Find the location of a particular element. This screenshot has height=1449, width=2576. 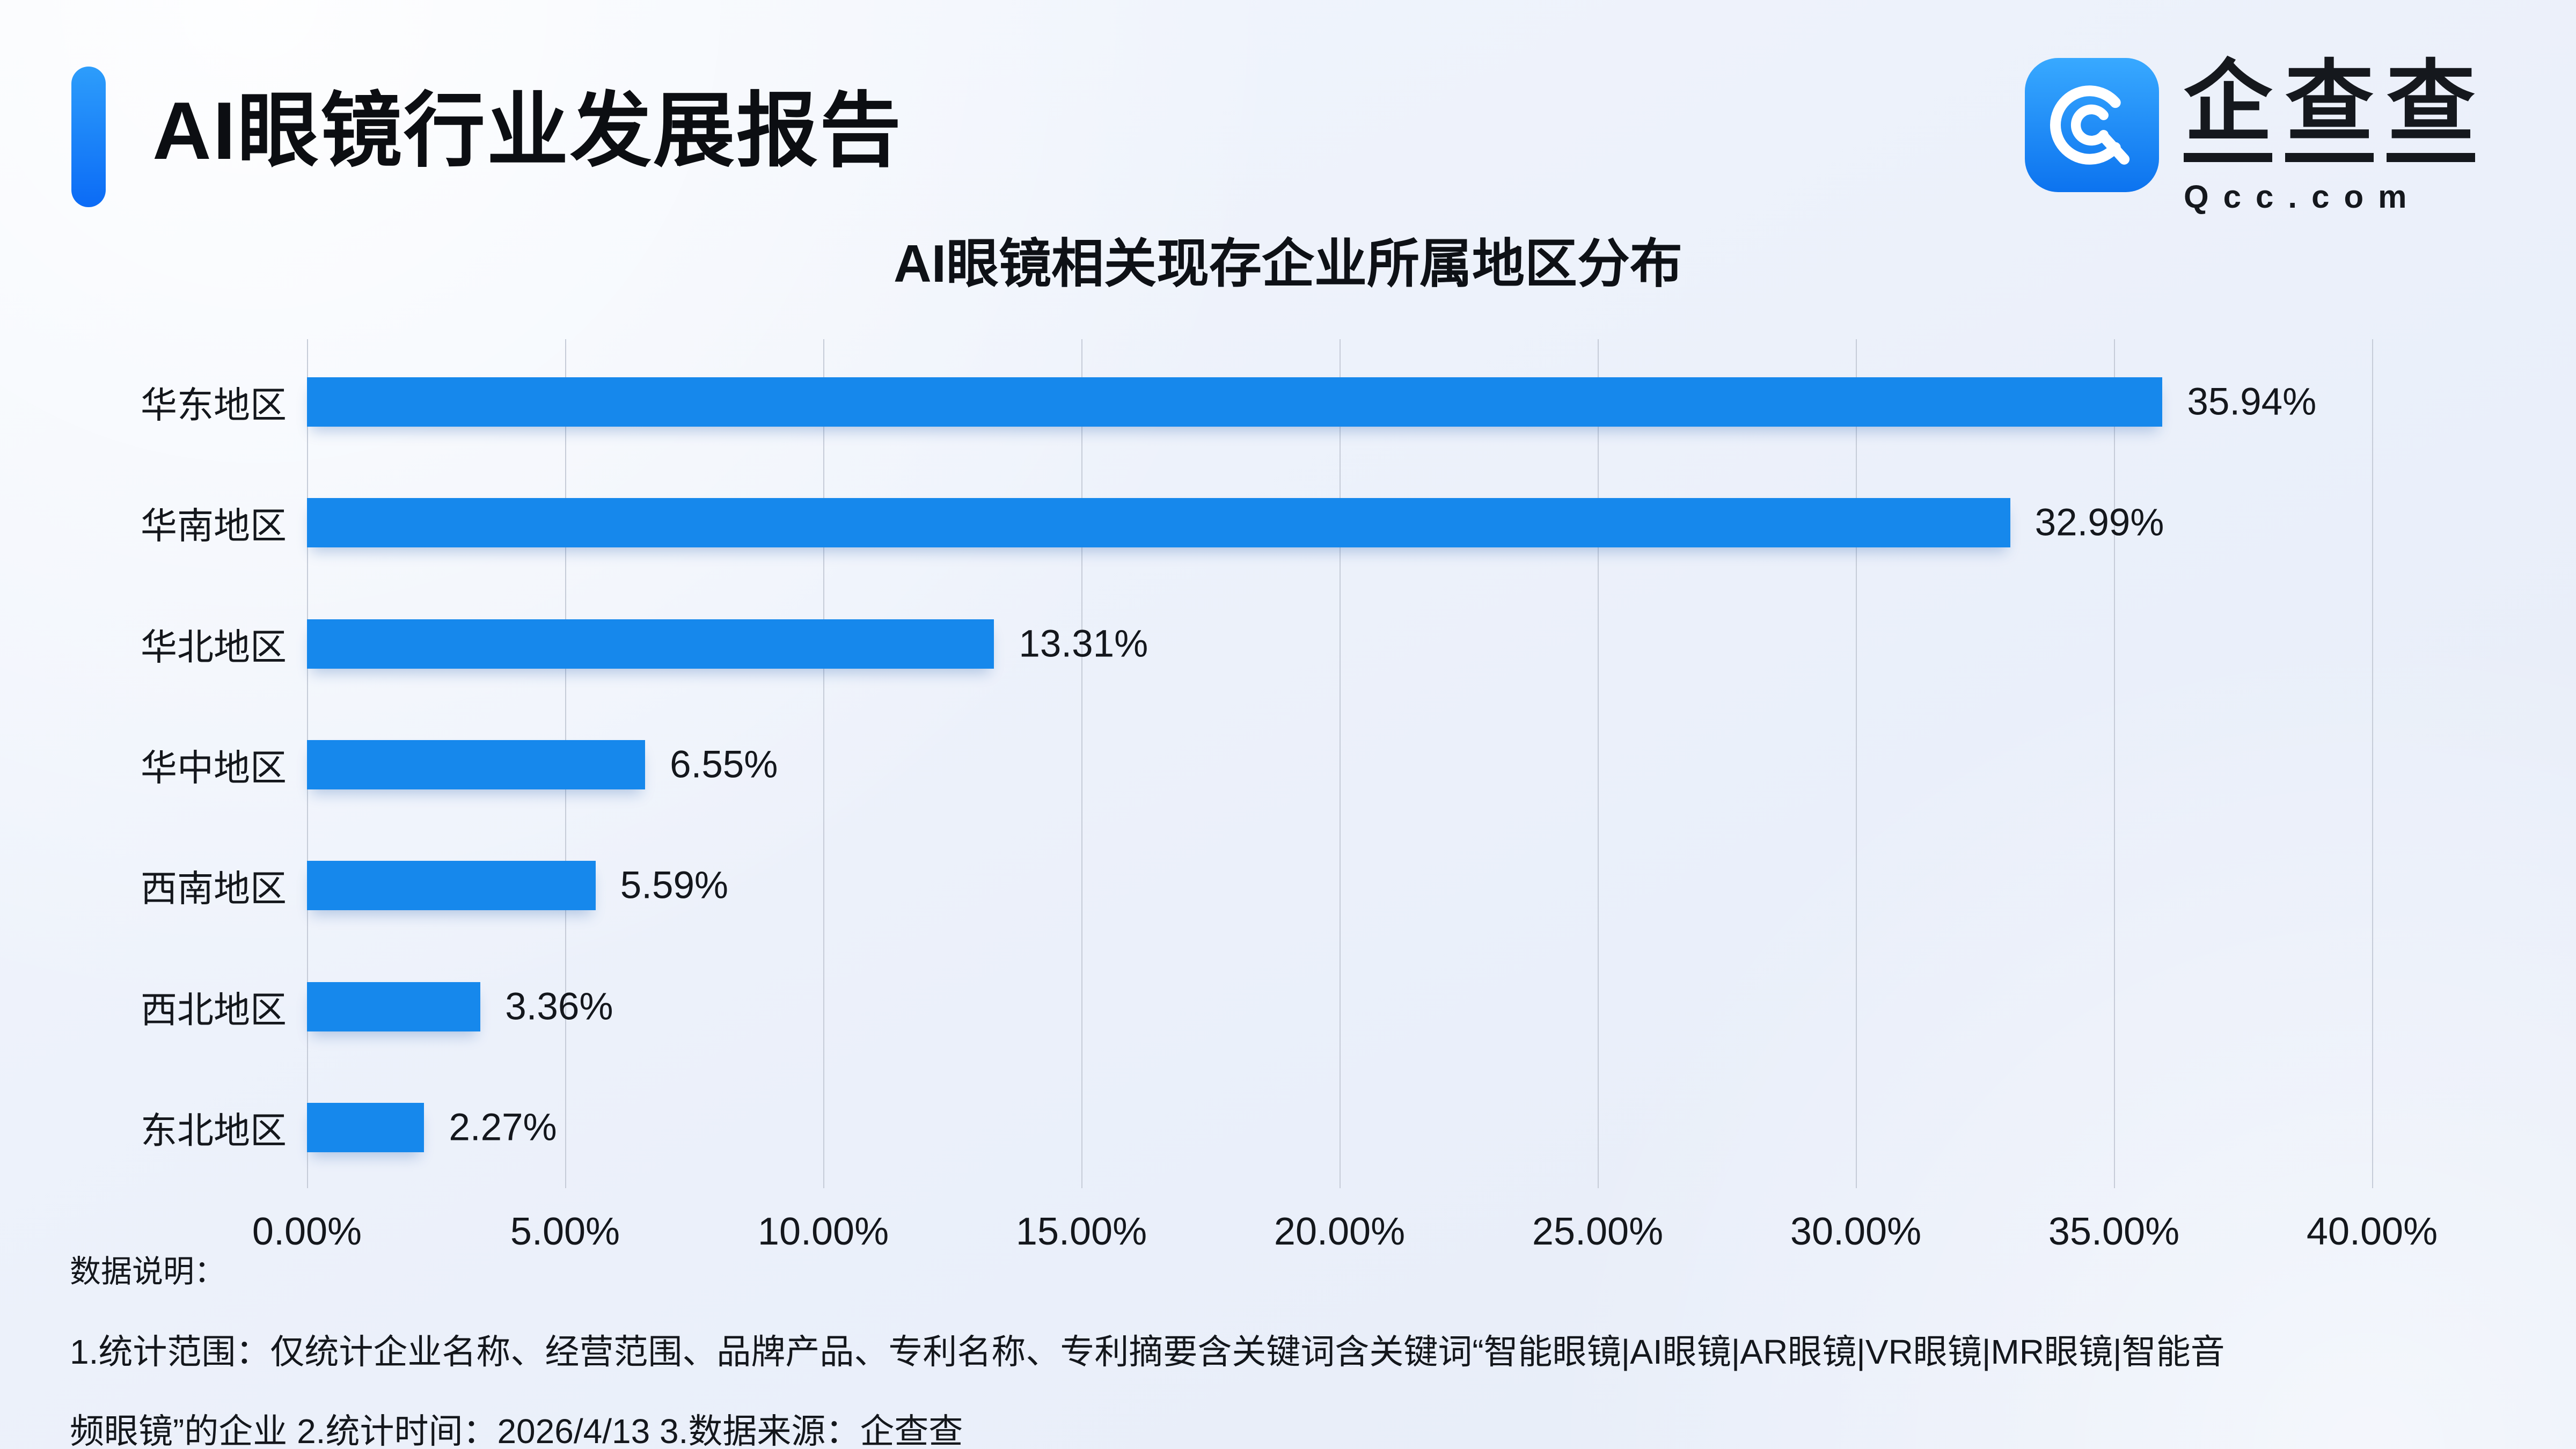

value-label: 5.59% is located at coordinates (674, 885).